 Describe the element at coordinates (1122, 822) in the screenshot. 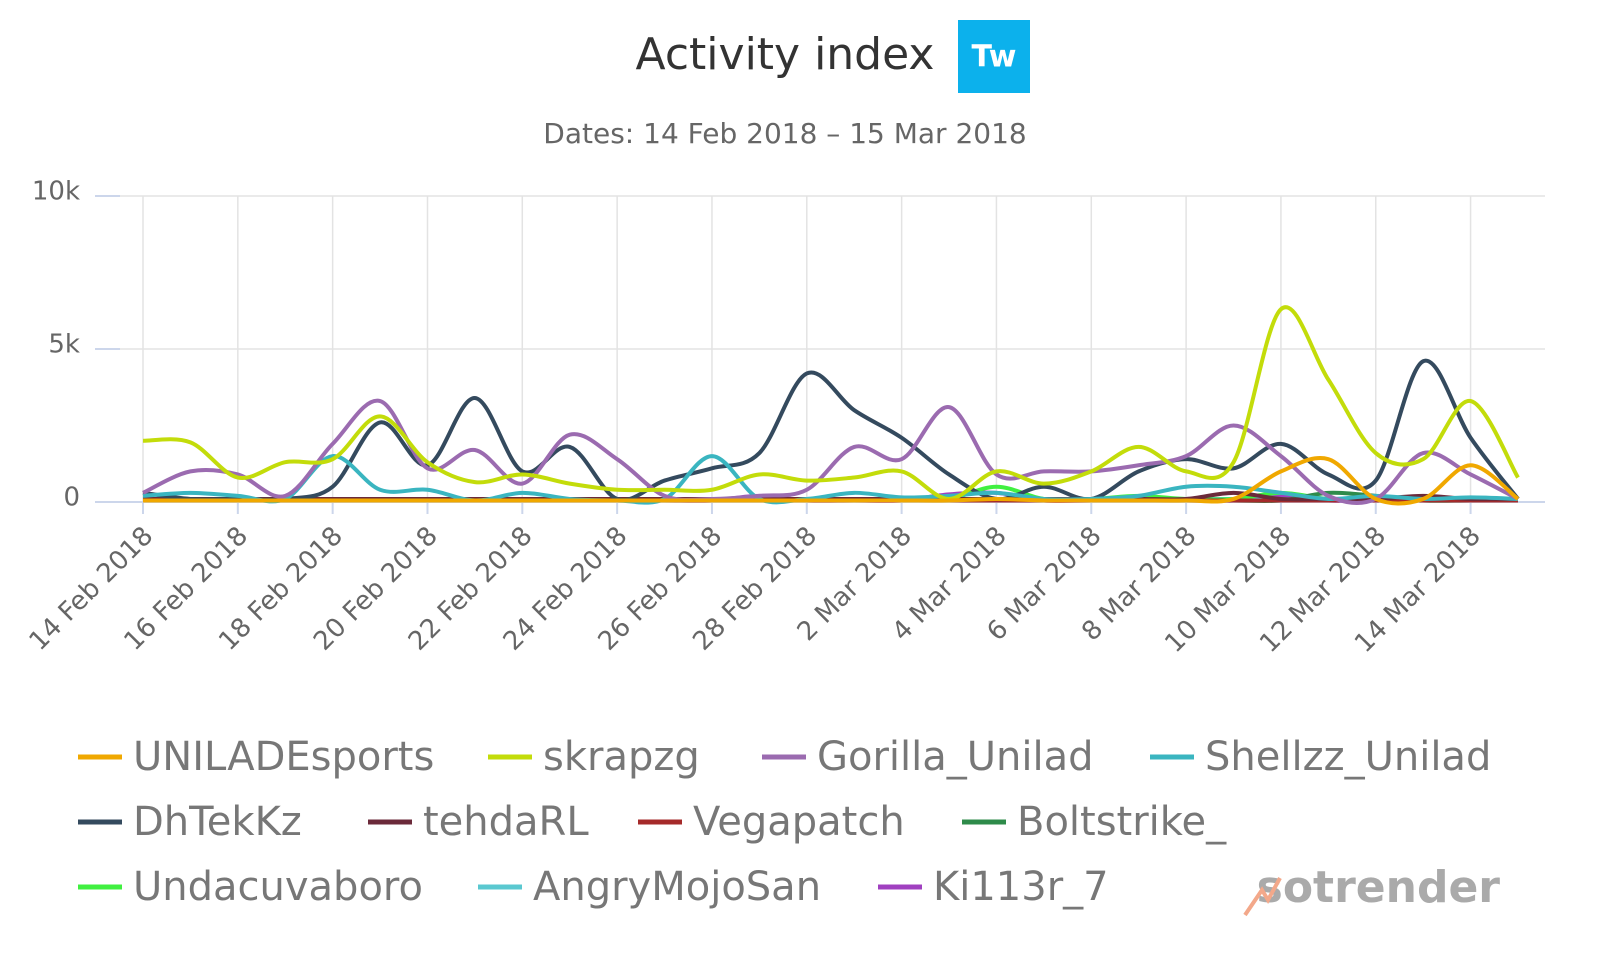

I see `legend-label: Boltstrike_` at that location.